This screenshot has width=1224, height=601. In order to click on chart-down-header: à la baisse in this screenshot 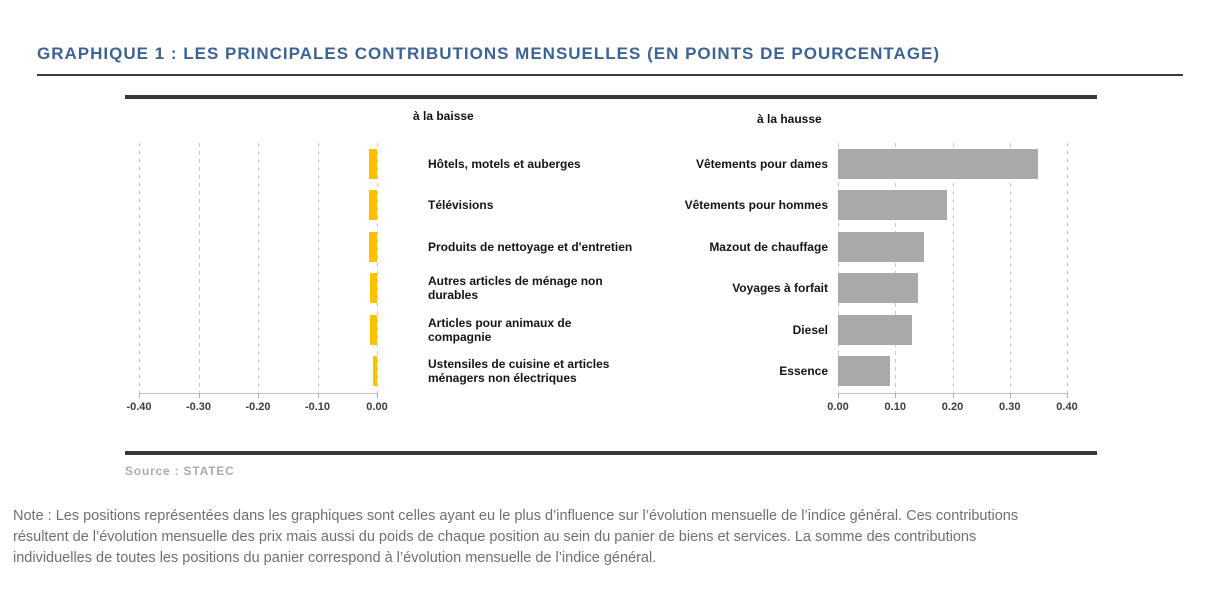, I will do `click(443, 116)`.